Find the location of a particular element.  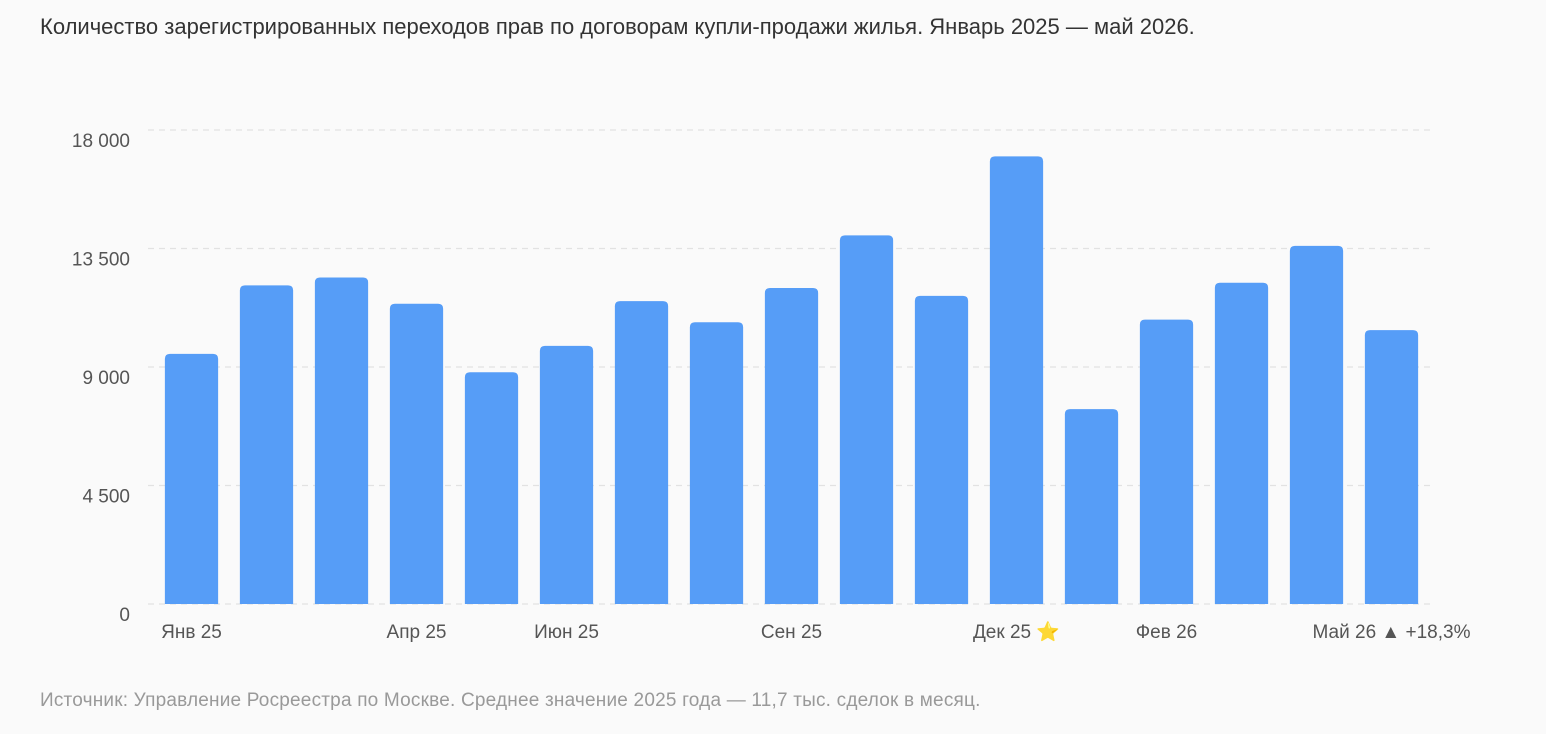

x-tick-label: Апр 25 is located at coordinates (417, 632).